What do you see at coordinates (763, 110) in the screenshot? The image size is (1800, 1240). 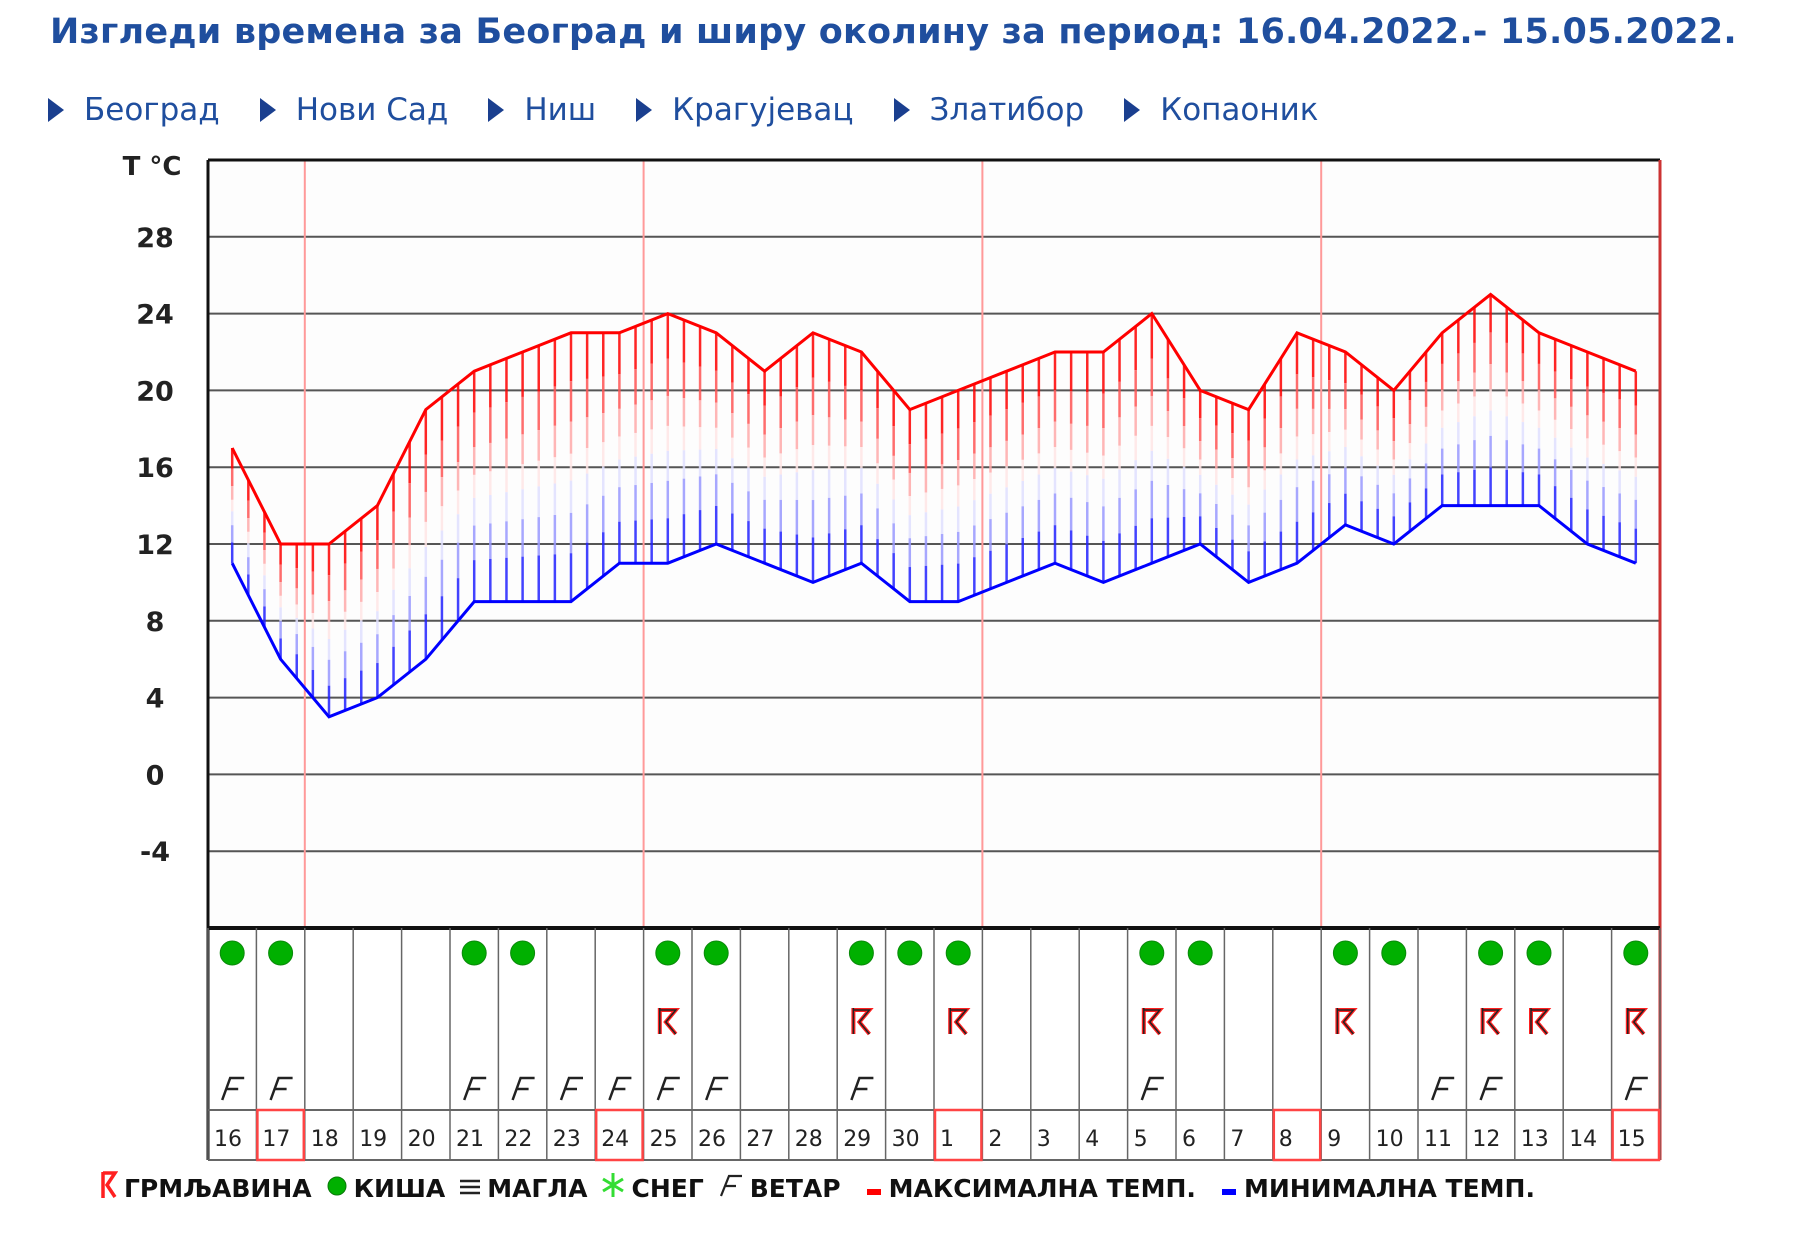 I see `nav-link-label: Крагујевац` at bounding box center [763, 110].